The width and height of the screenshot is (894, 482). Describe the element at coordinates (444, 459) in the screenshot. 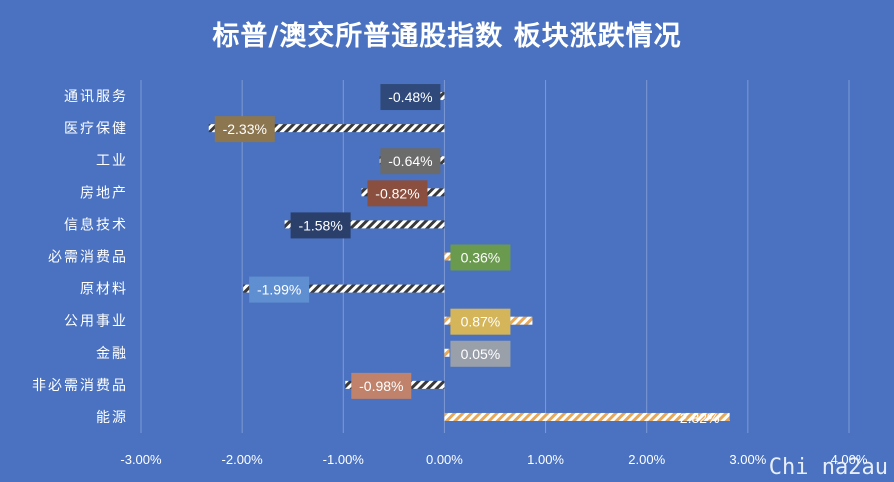

I see `x-tick-label: 0.00%` at that location.